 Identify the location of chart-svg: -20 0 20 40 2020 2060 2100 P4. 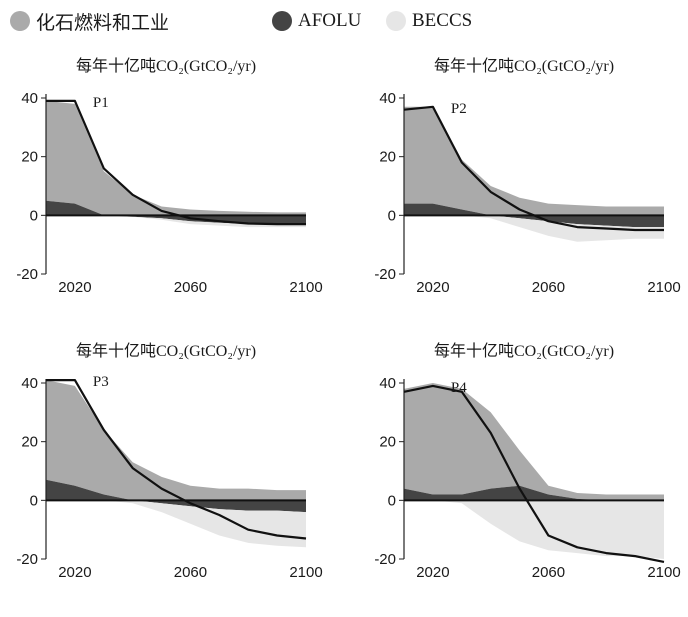
(527, 478).